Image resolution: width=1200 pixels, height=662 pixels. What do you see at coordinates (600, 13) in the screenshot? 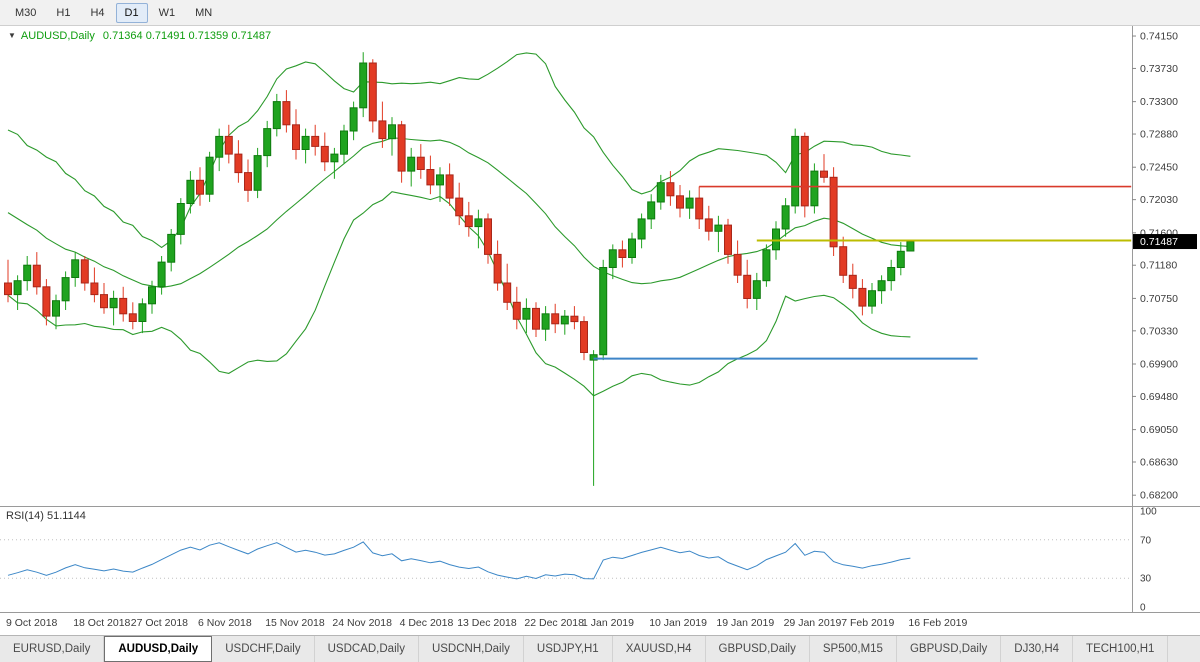
I see `timeframe-toolbar: M30 H1 H4 D1 W1 MN` at bounding box center [600, 13].